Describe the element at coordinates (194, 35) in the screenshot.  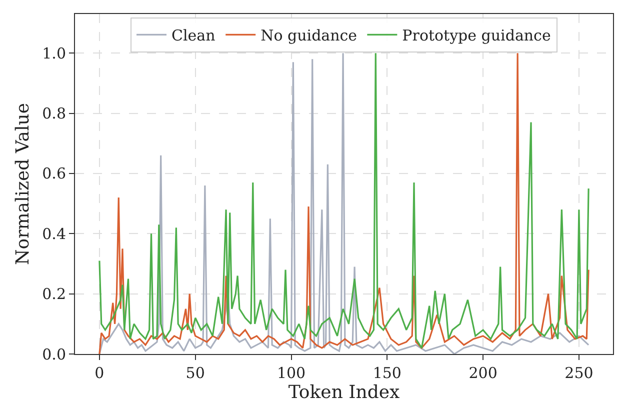
I see `legend-label: Clean` at that location.